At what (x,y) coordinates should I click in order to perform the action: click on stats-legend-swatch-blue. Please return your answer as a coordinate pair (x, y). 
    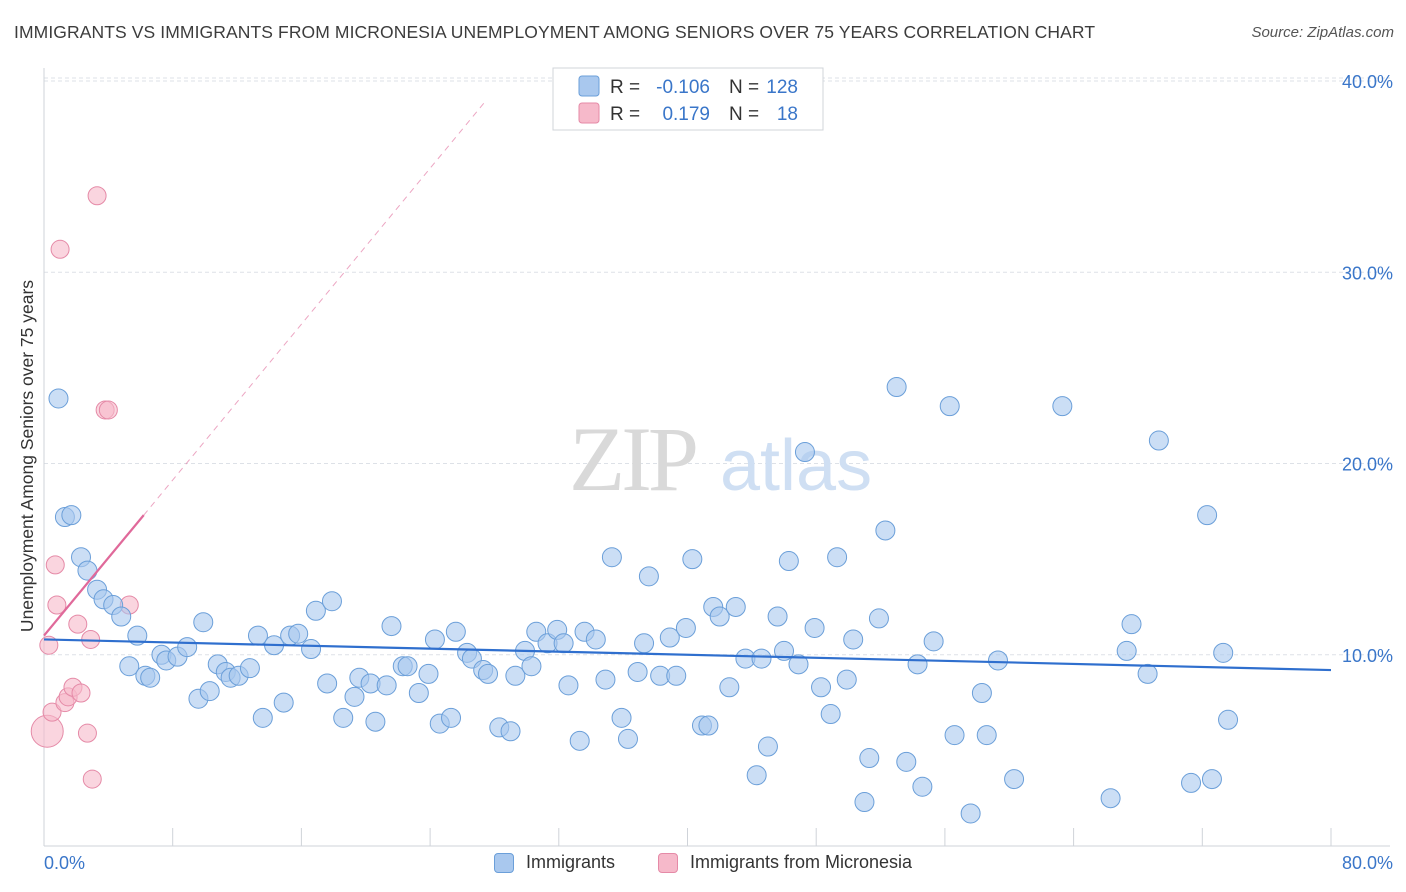
    Looking at the image, I should click on (589, 86).